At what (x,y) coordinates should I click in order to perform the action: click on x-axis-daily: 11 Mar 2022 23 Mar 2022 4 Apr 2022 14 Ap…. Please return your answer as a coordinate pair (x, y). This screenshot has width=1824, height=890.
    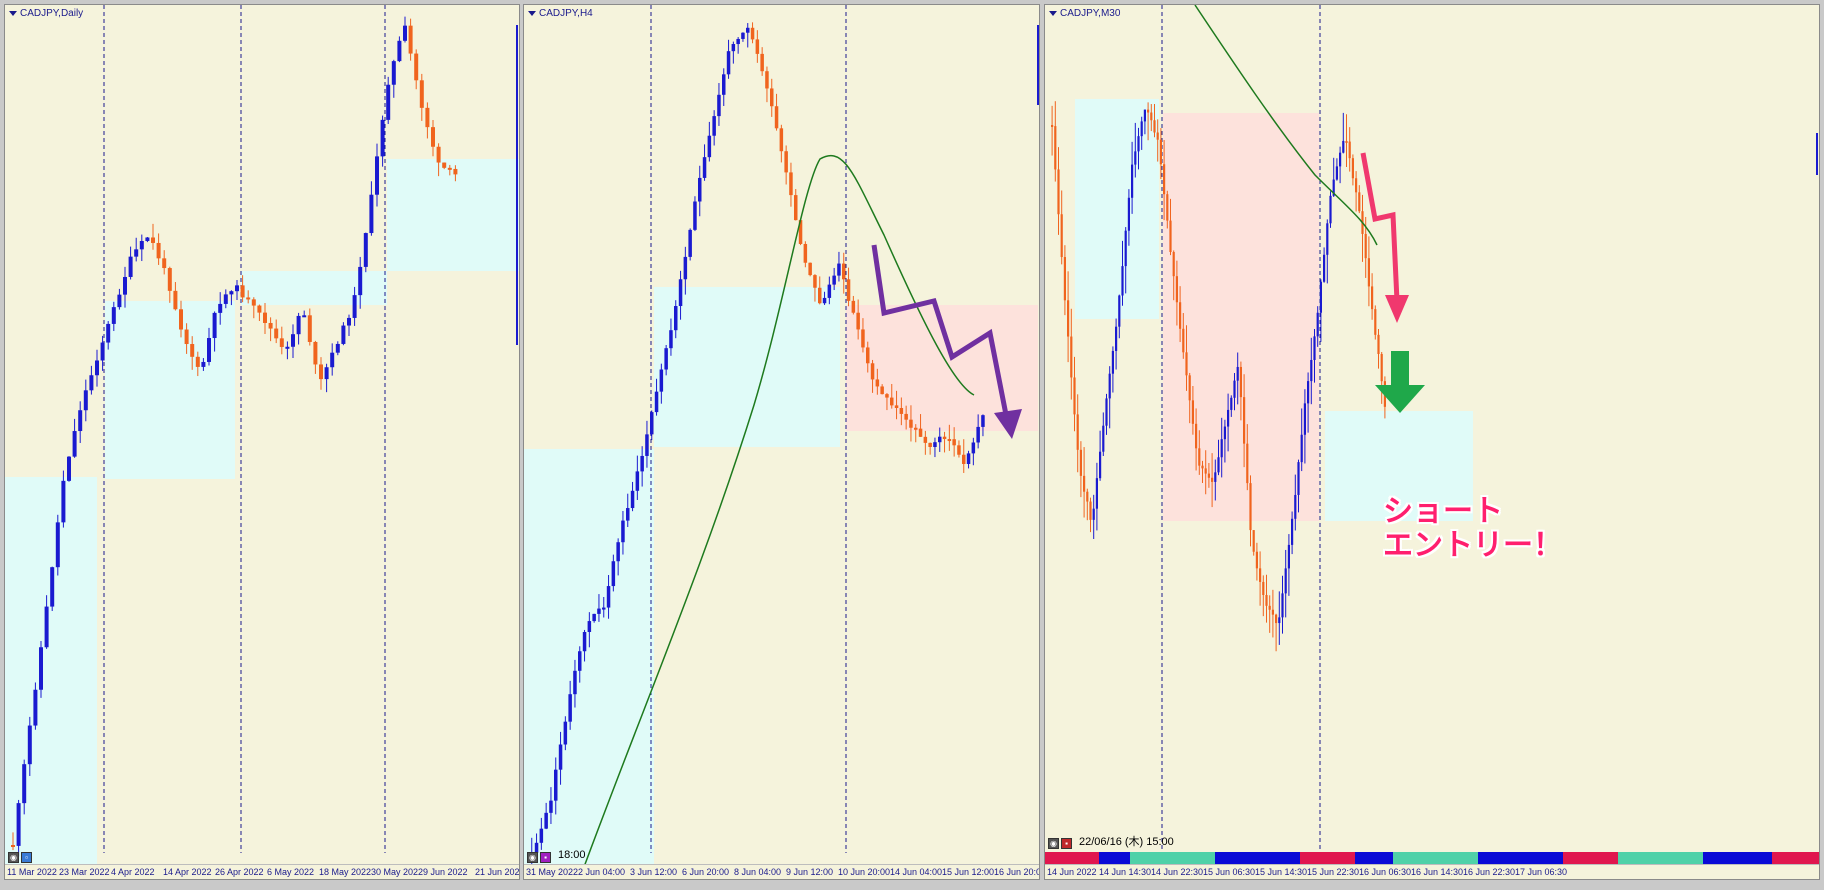
    Looking at the image, I should click on (262, 871).